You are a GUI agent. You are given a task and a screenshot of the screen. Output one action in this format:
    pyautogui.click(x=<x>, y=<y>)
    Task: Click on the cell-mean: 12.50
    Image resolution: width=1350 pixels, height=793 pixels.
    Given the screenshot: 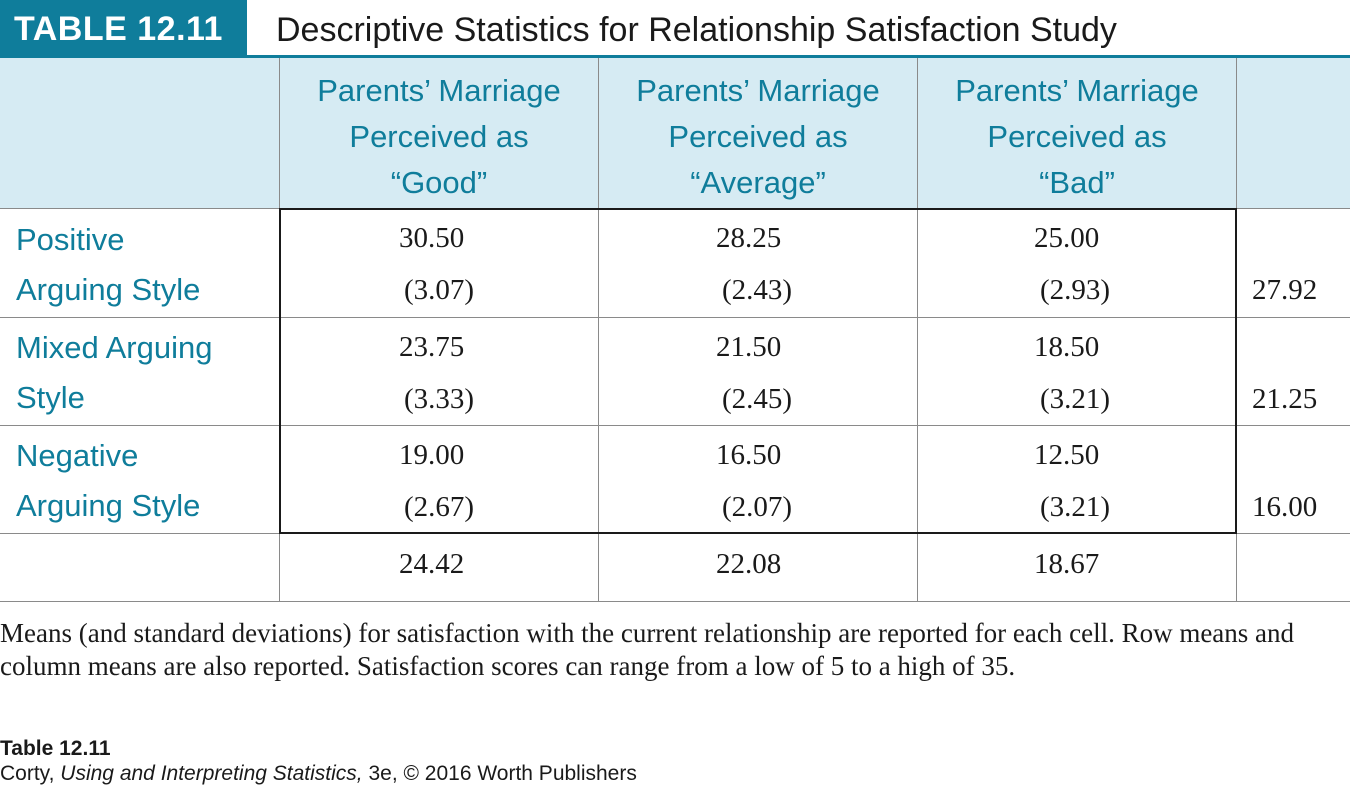 What is the action you would take?
    pyautogui.click(x=1067, y=455)
    